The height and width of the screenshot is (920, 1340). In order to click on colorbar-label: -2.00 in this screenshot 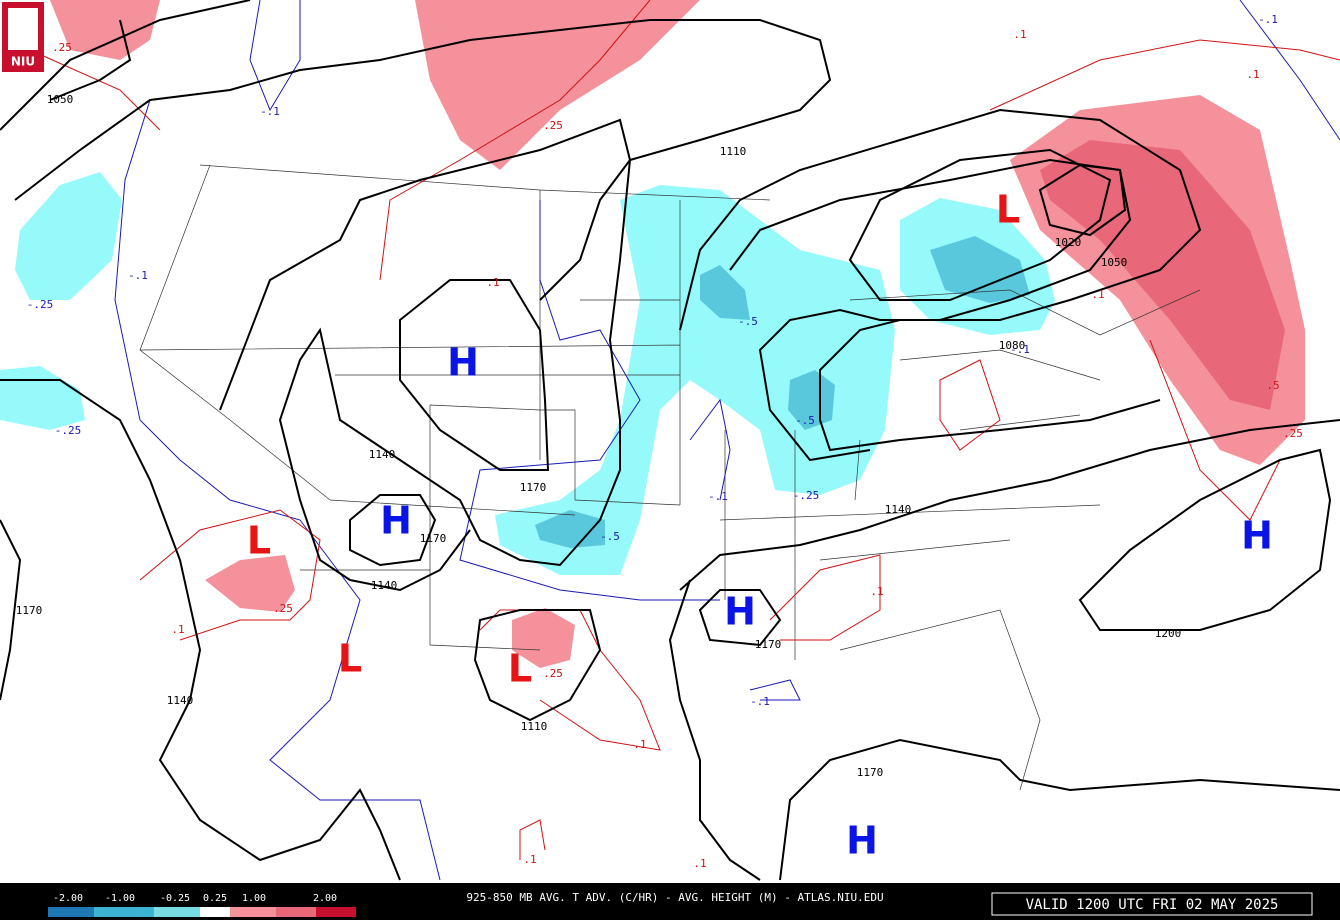, I will do `click(68, 898)`.